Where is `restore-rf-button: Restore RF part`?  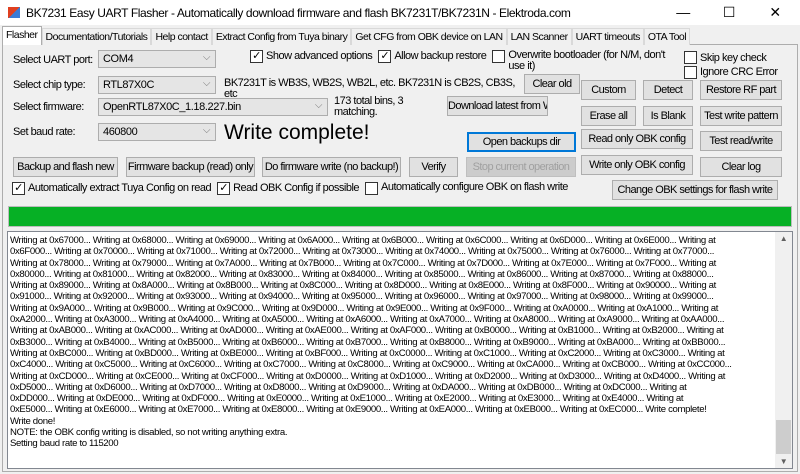 restore-rf-button: Restore RF part is located at coordinates (741, 90).